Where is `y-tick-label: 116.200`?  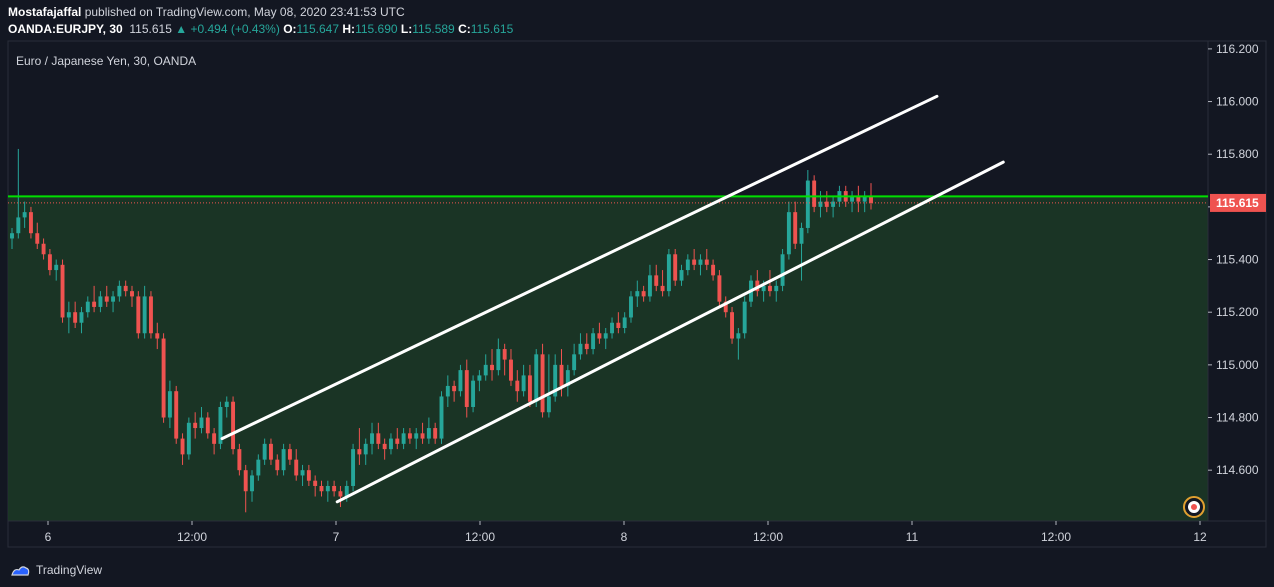 y-tick-label: 116.200 is located at coordinates (1237, 49).